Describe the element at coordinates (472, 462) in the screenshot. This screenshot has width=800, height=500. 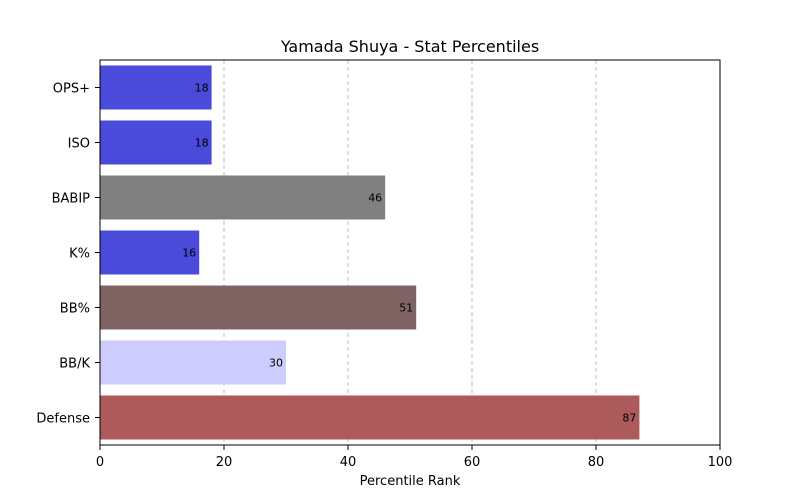
I see `x-tick-label: 60` at that location.